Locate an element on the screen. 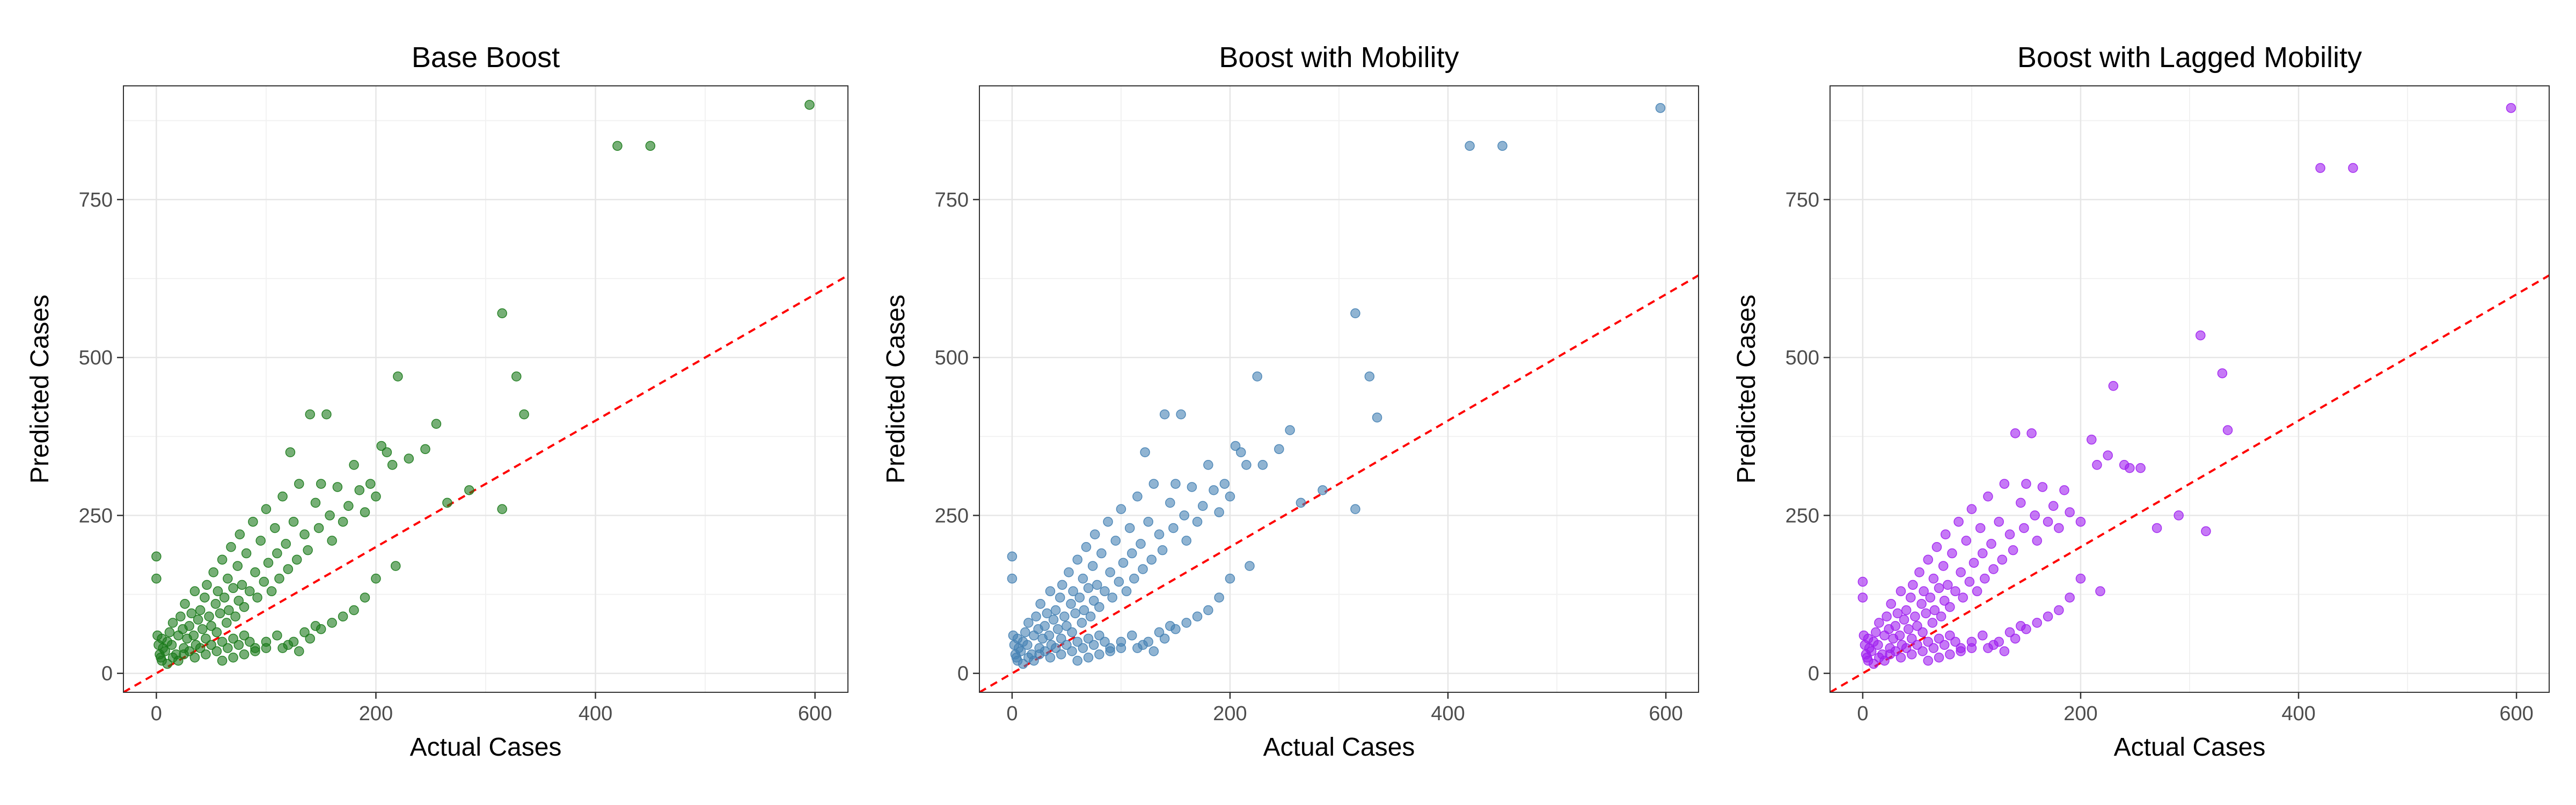 Image resolution: width=2576 pixels, height=805 pixels. chart-title: Boost with Mobility is located at coordinates (1339, 57).